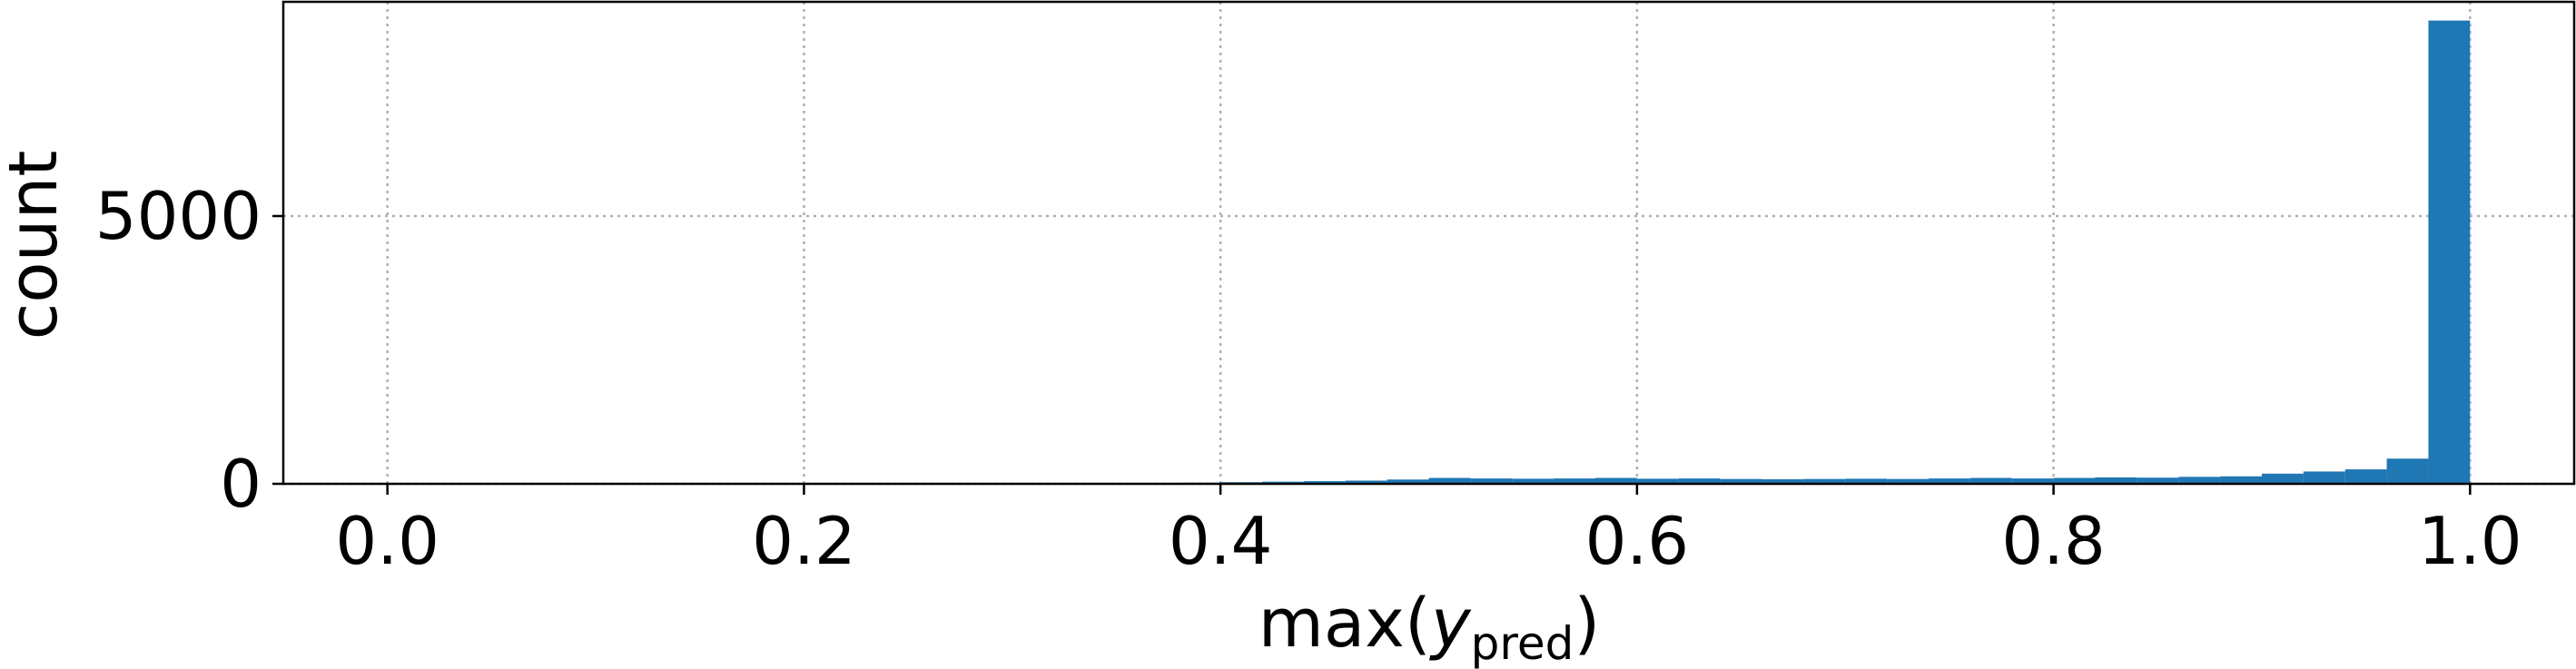 The height and width of the screenshot is (669, 2576). I want to click on x-axis-label: max(ypred), so click(1429, 627).